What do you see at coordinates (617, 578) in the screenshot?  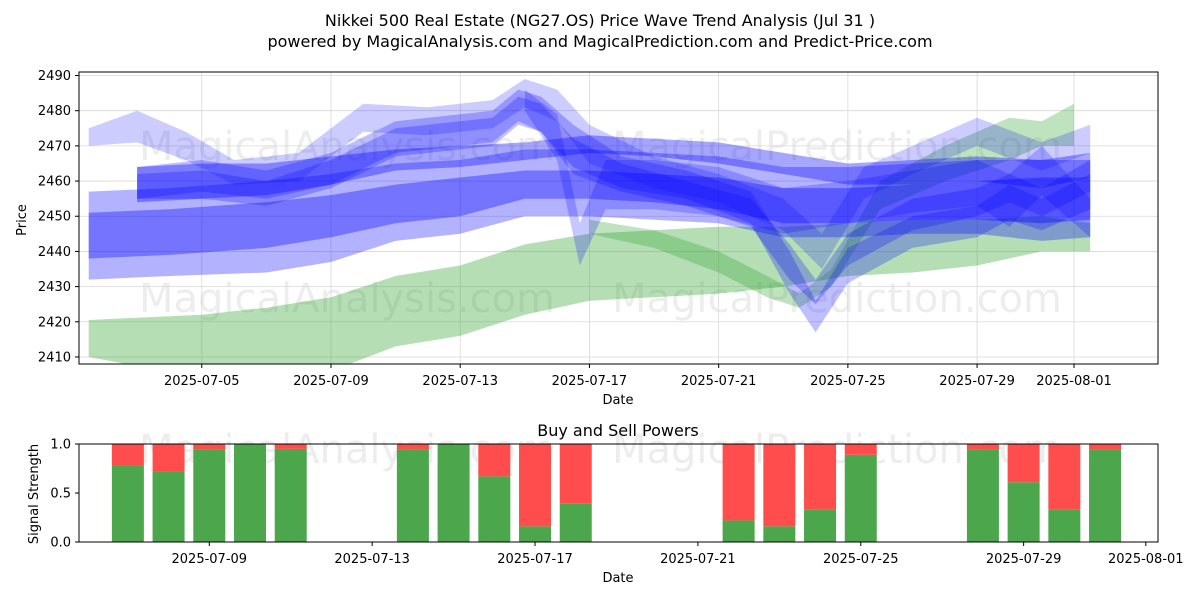 I see `power-x-axis-label: Date` at bounding box center [617, 578].